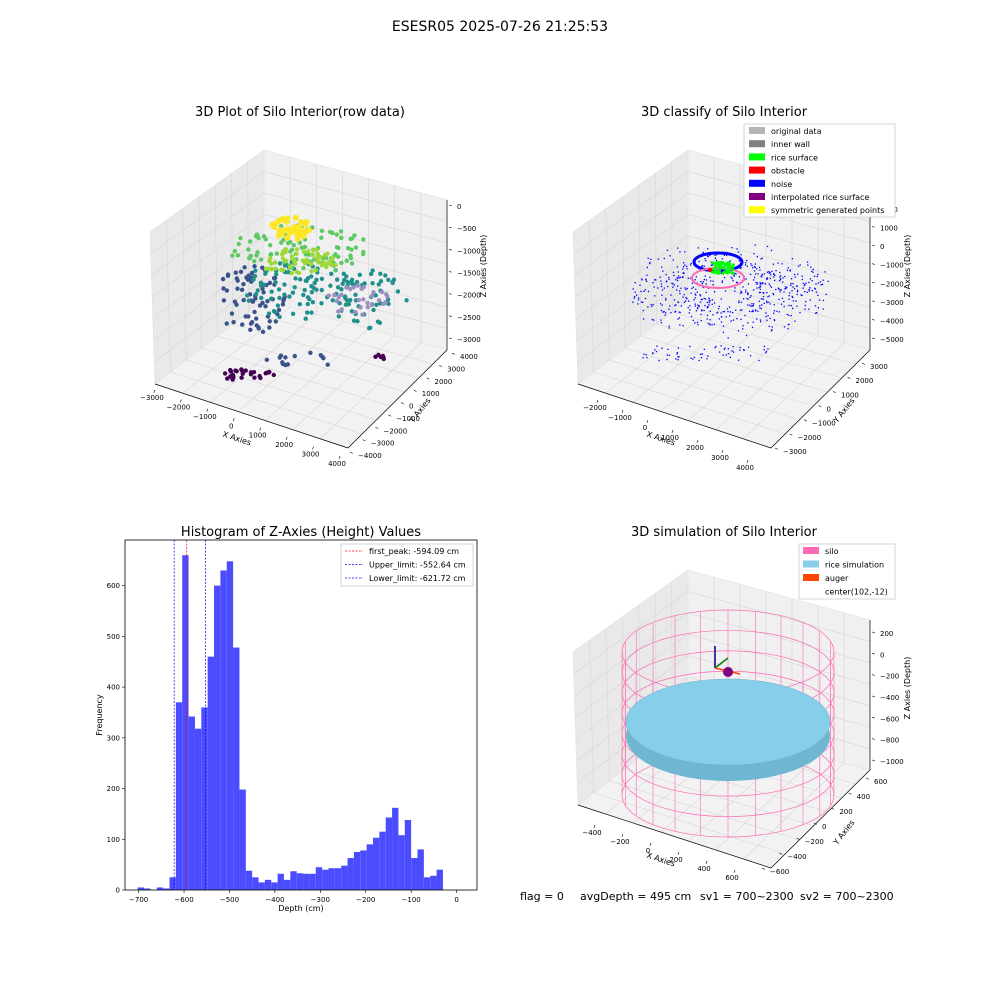 This screenshot has width=1000, height=1000. What do you see at coordinates (469, 357) in the screenshot?
I see `panel1-y-tick-label: 4000` at bounding box center [469, 357].